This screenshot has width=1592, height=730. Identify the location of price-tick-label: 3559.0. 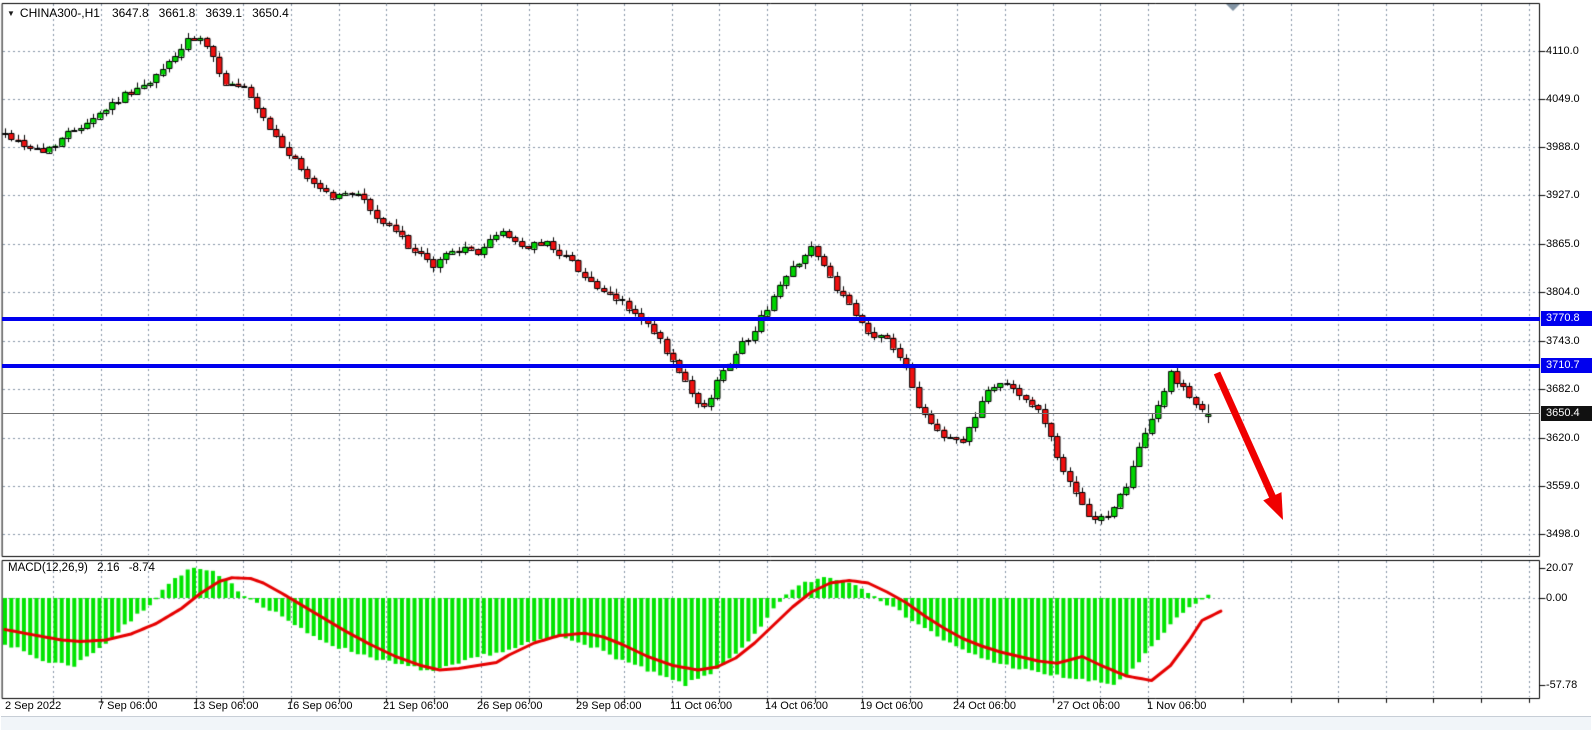
(1563, 485).